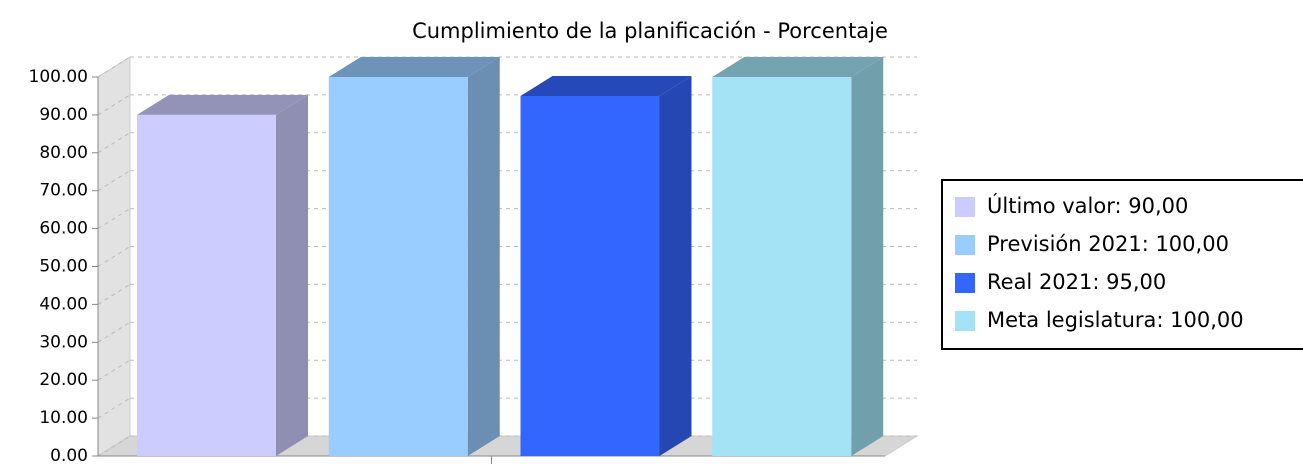 The width and height of the screenshot is (1303, 464). Describe the element at coordinates (58, 77) in the screenshot. I see `y-tick-label: 100.00` at that location.